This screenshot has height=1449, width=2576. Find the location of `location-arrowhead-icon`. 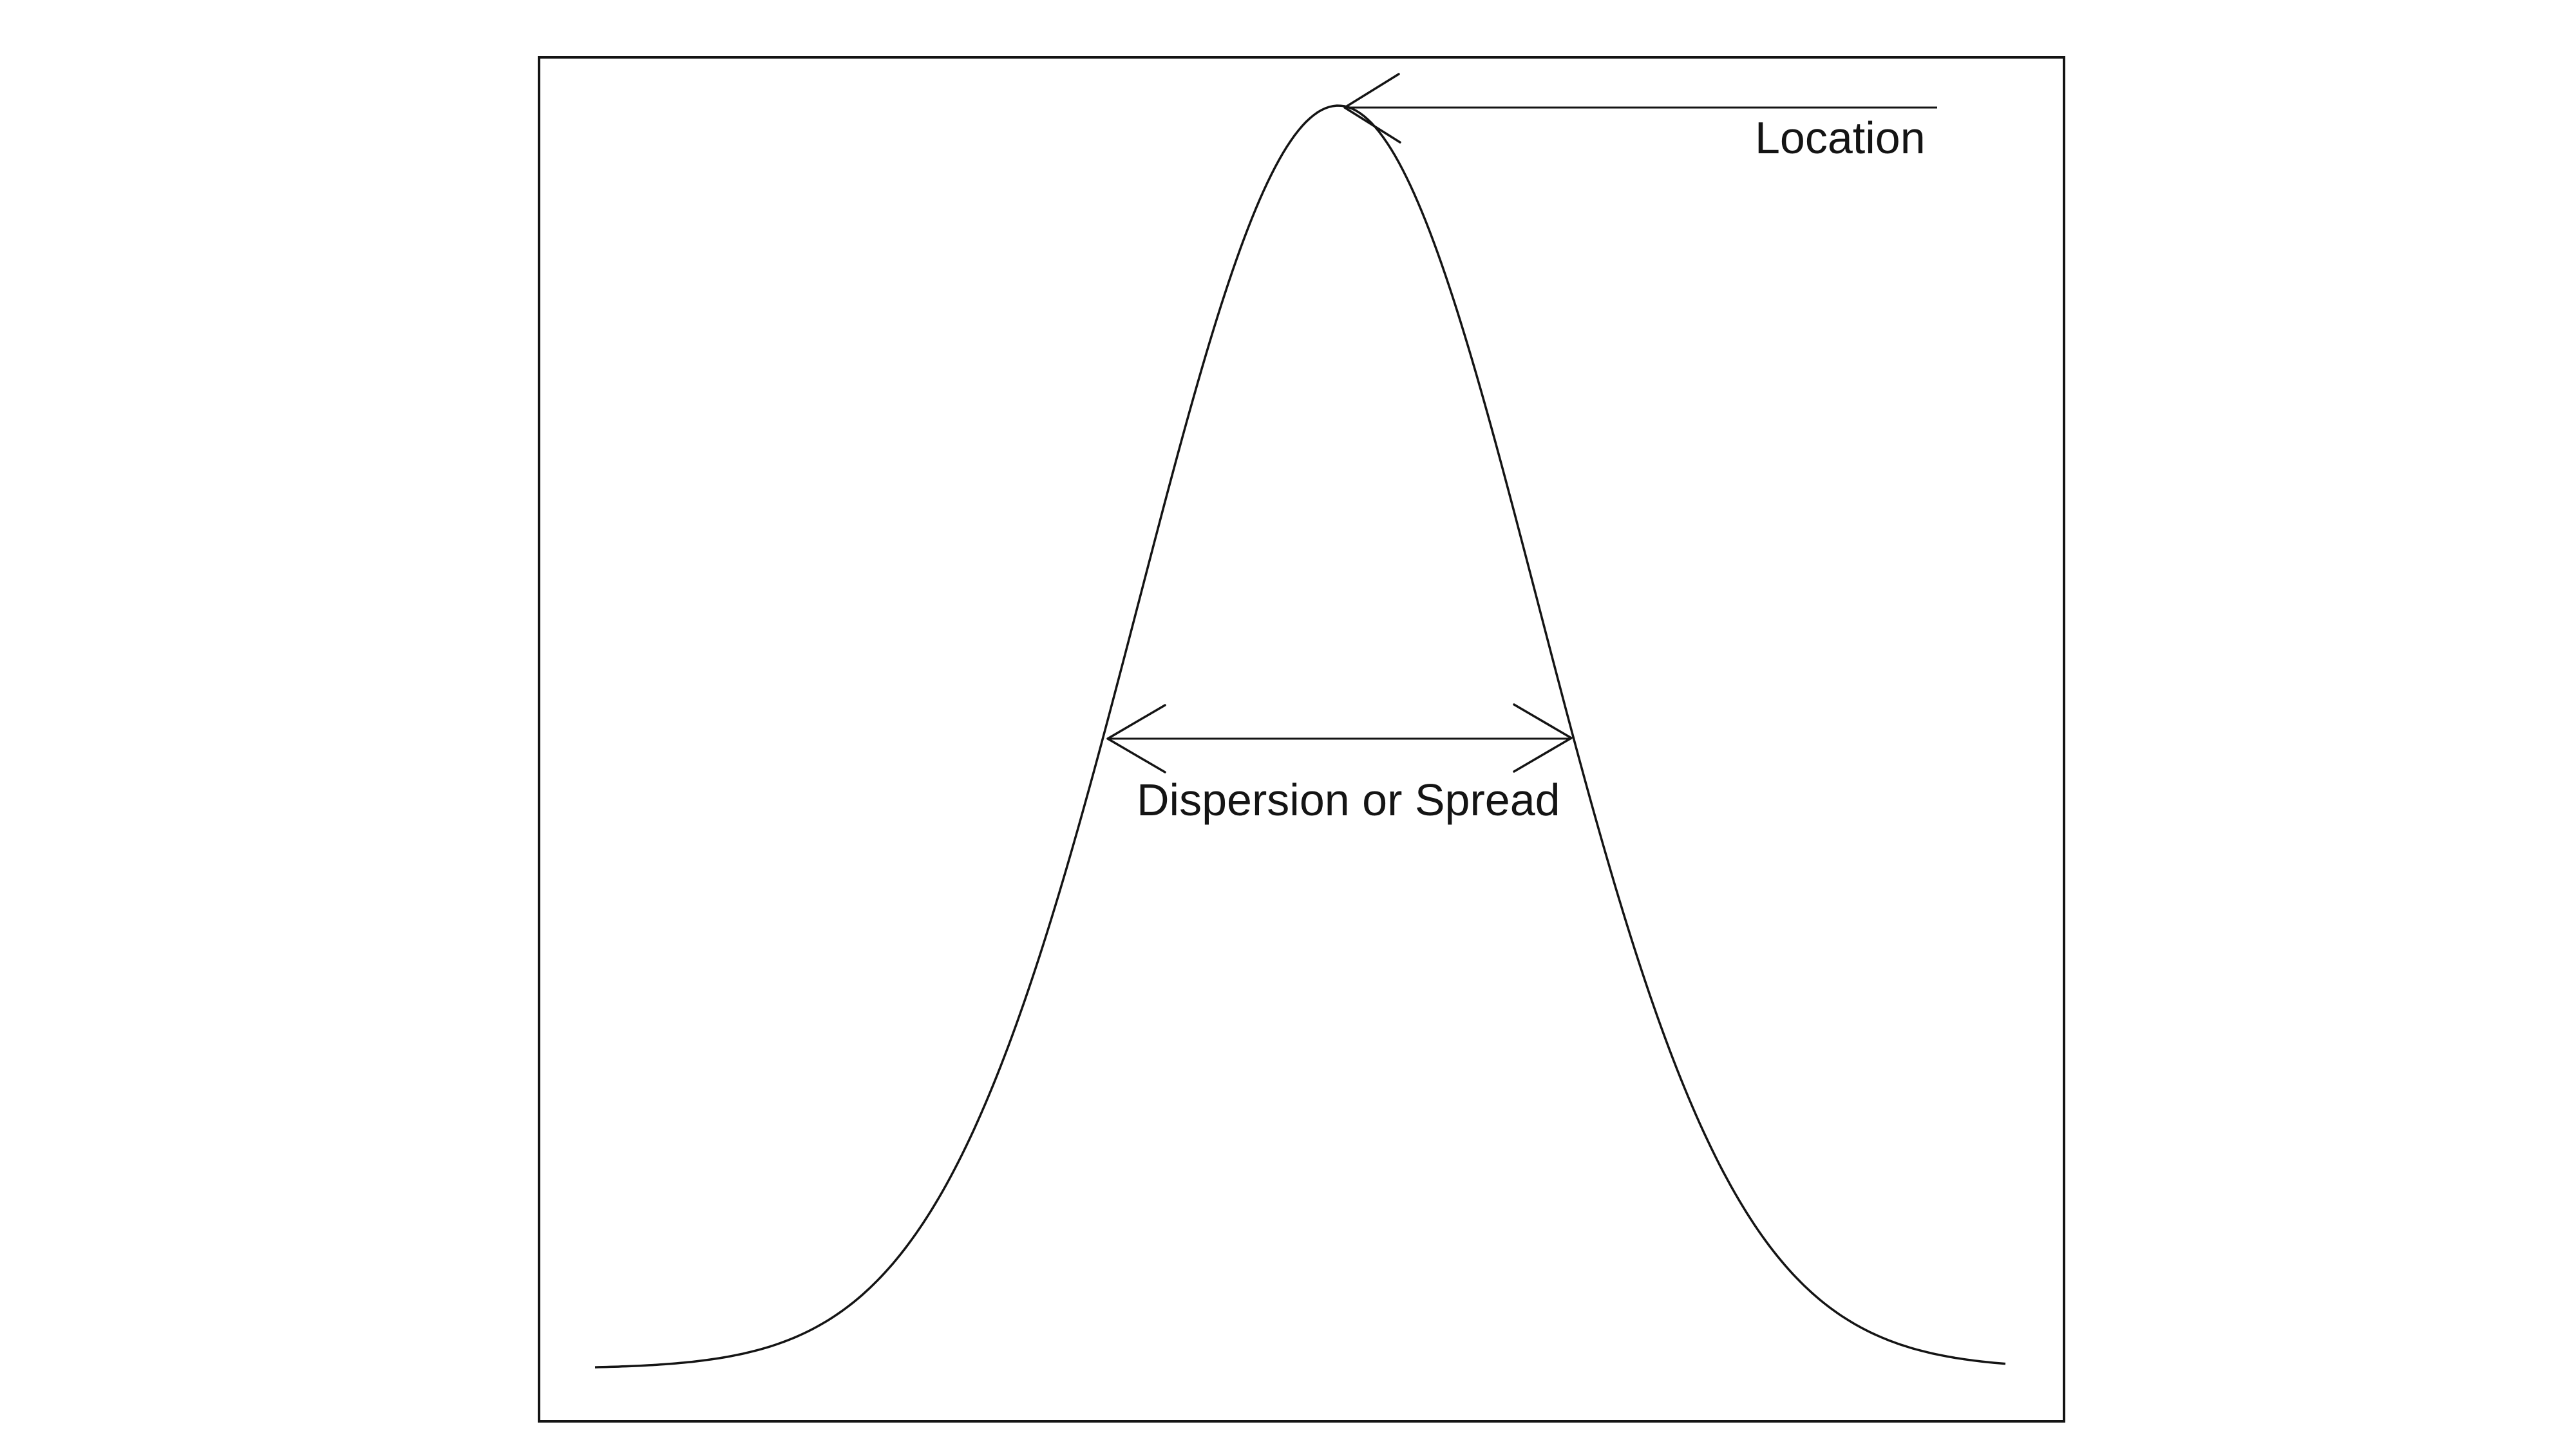

location-arrowhead-icon is located at coordinates (1372, 108).